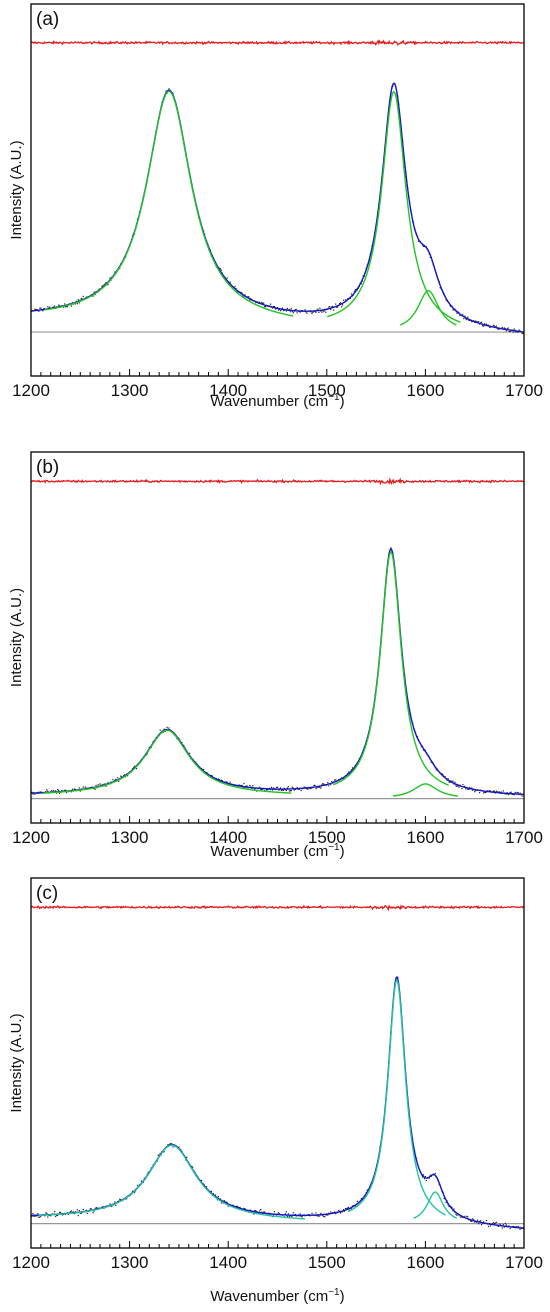  Describe the element at coordinates (327, 390) in the screenshot. I see `x-tick-label: 1500` at that location.